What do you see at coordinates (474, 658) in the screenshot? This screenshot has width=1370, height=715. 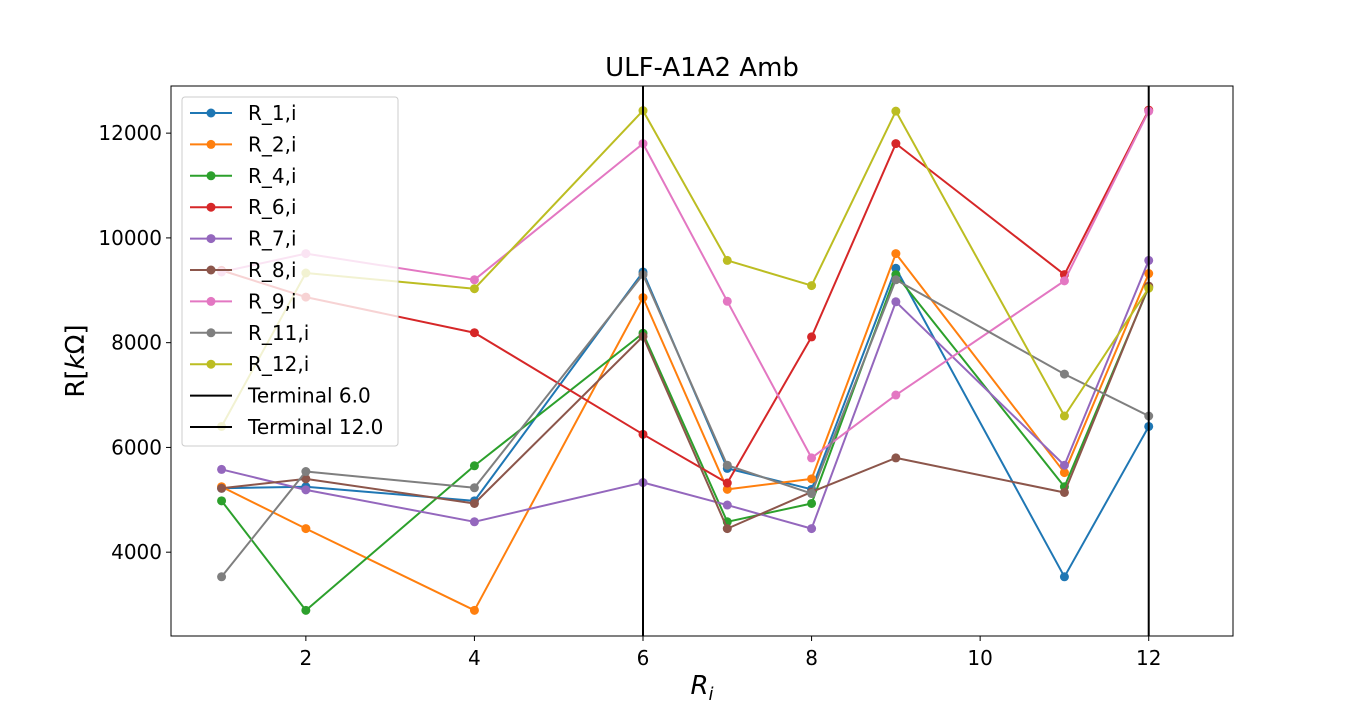 I see `x-tick-label: 4` at bounding box center [474, 658].